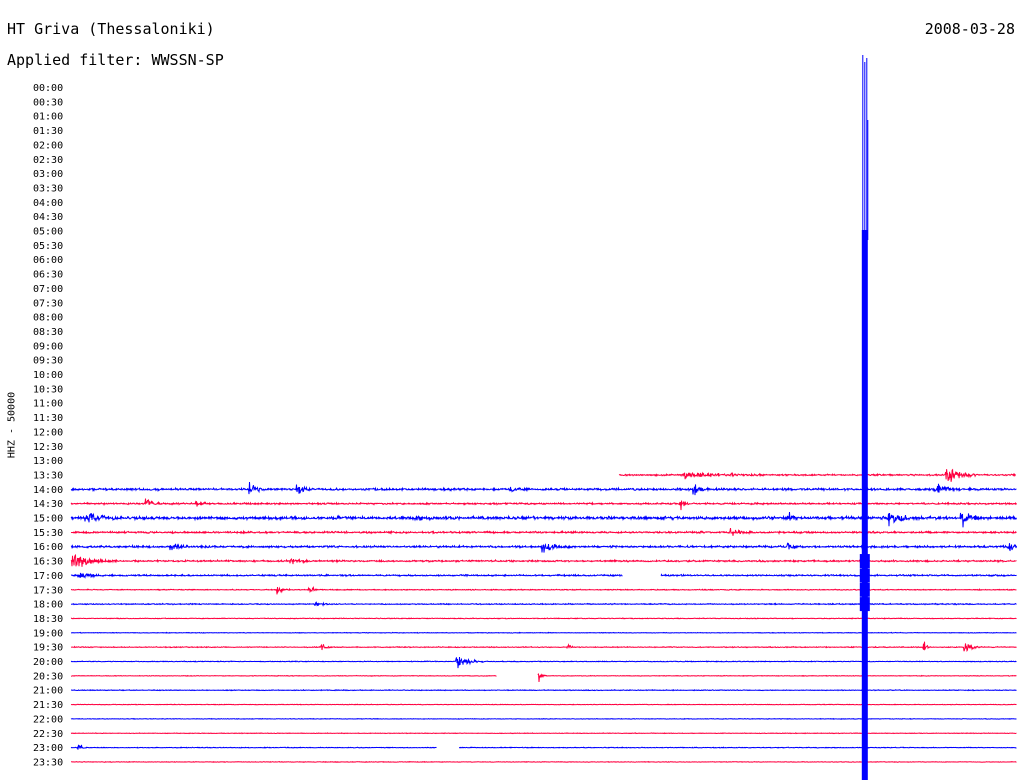 This screenshot has width=1024, height=780. Describe the element at coordinates (48, 318) in the screenshot. I see `row-time-label: 08:00` at that location.